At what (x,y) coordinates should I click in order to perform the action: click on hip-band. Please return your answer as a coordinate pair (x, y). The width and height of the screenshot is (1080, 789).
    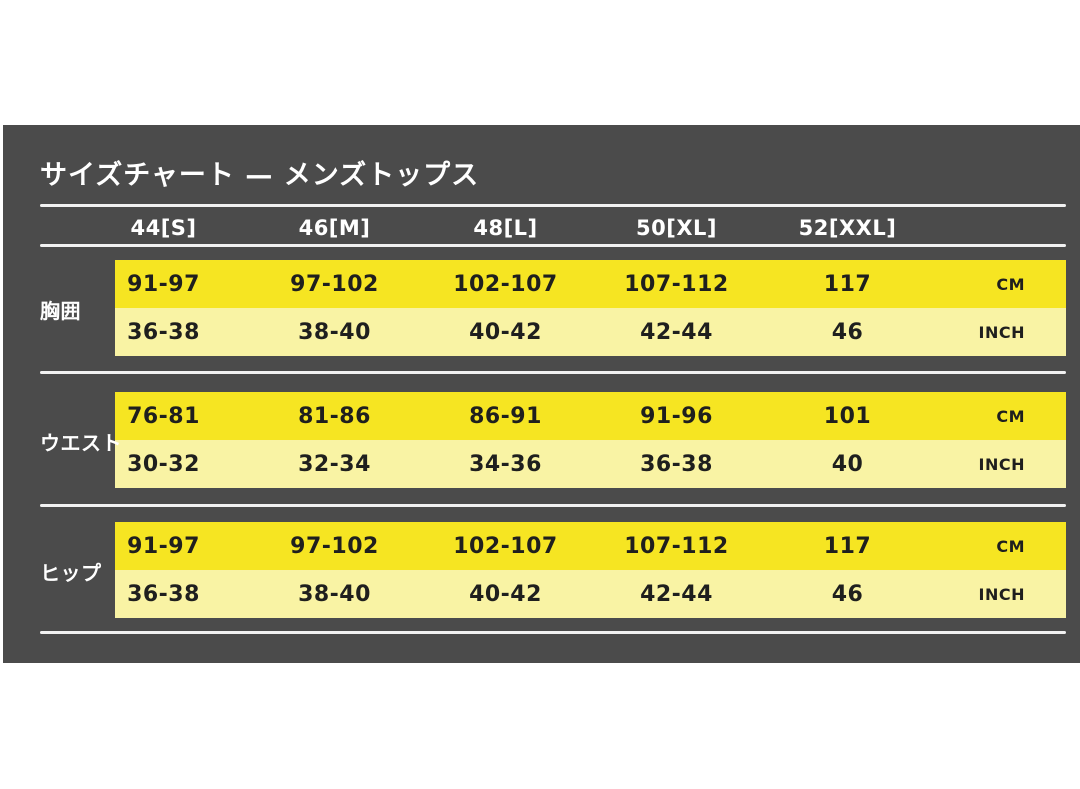
    Looking at the image, I should click on (590, 570).